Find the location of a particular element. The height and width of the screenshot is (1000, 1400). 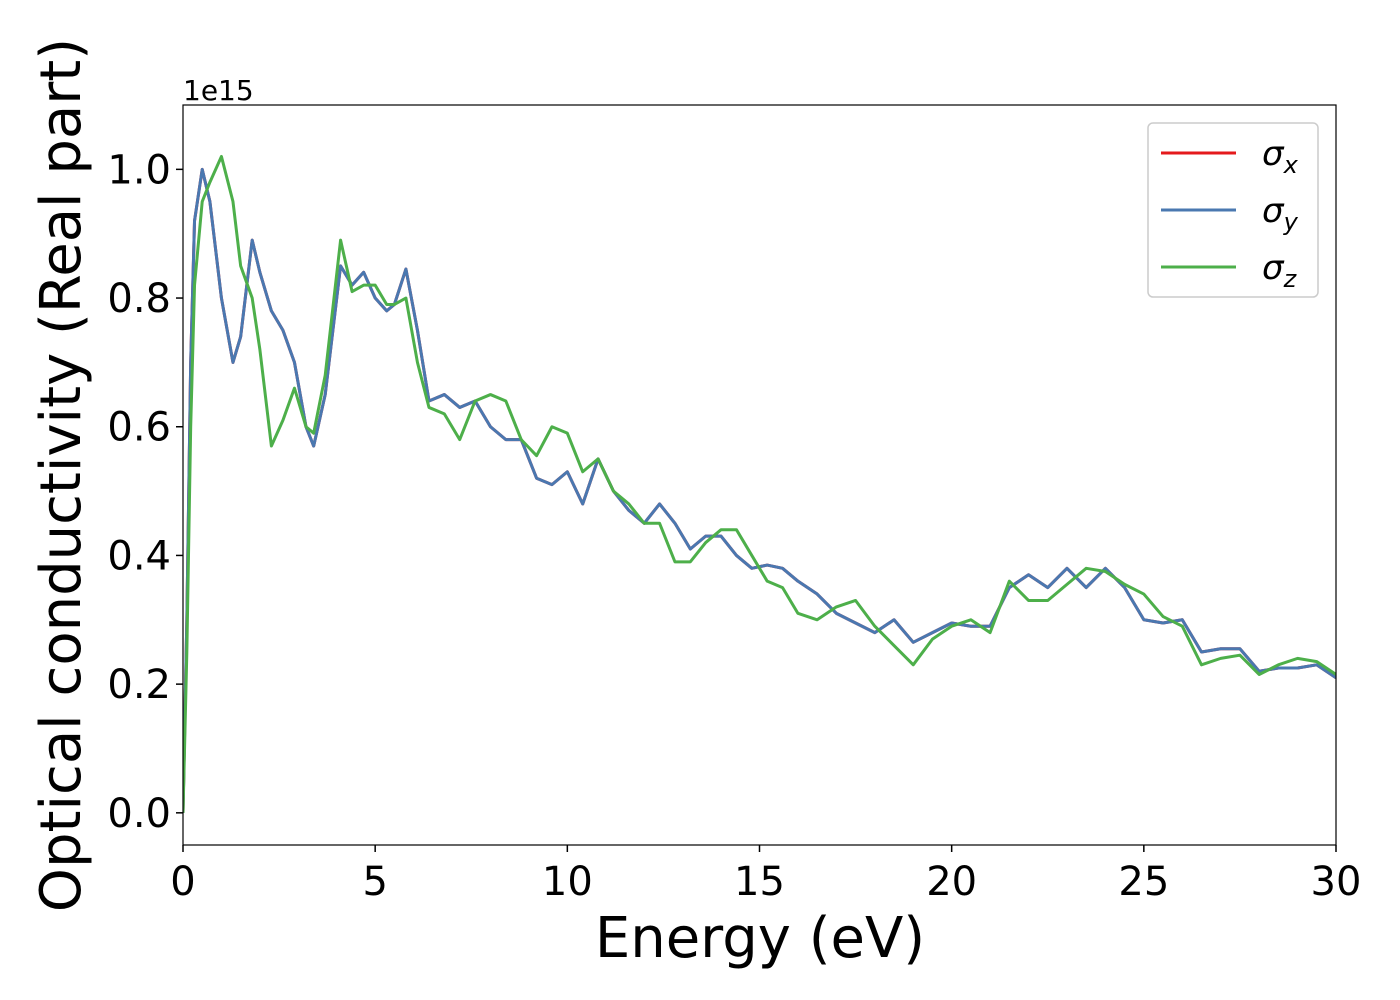

y-tick-label: 0.6 is located at coordinates (139, 428).